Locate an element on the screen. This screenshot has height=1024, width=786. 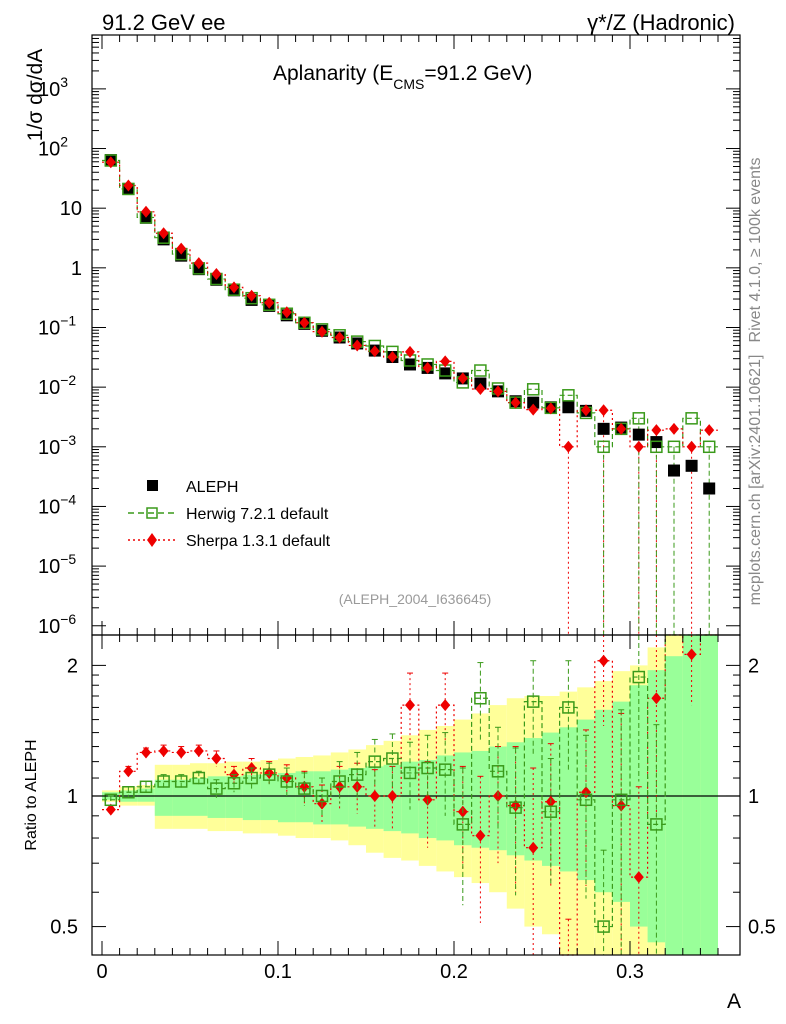
y-tick-label: 10 is located at coordinates (71, 209).